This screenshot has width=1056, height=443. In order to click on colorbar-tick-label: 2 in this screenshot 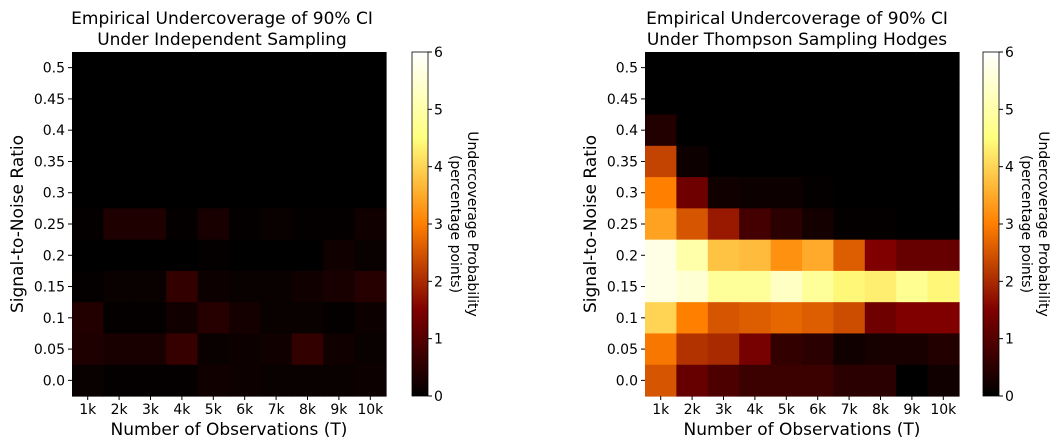, I will do `click(1009, 282)`.